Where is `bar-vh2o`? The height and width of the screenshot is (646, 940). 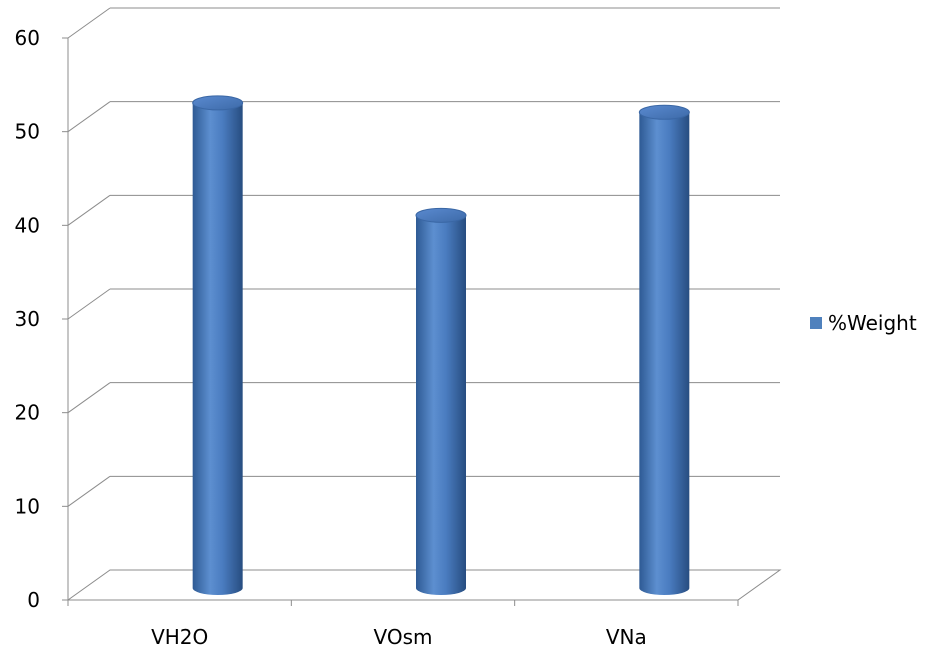
bar-vh2o is located at coordinates (218, 345).